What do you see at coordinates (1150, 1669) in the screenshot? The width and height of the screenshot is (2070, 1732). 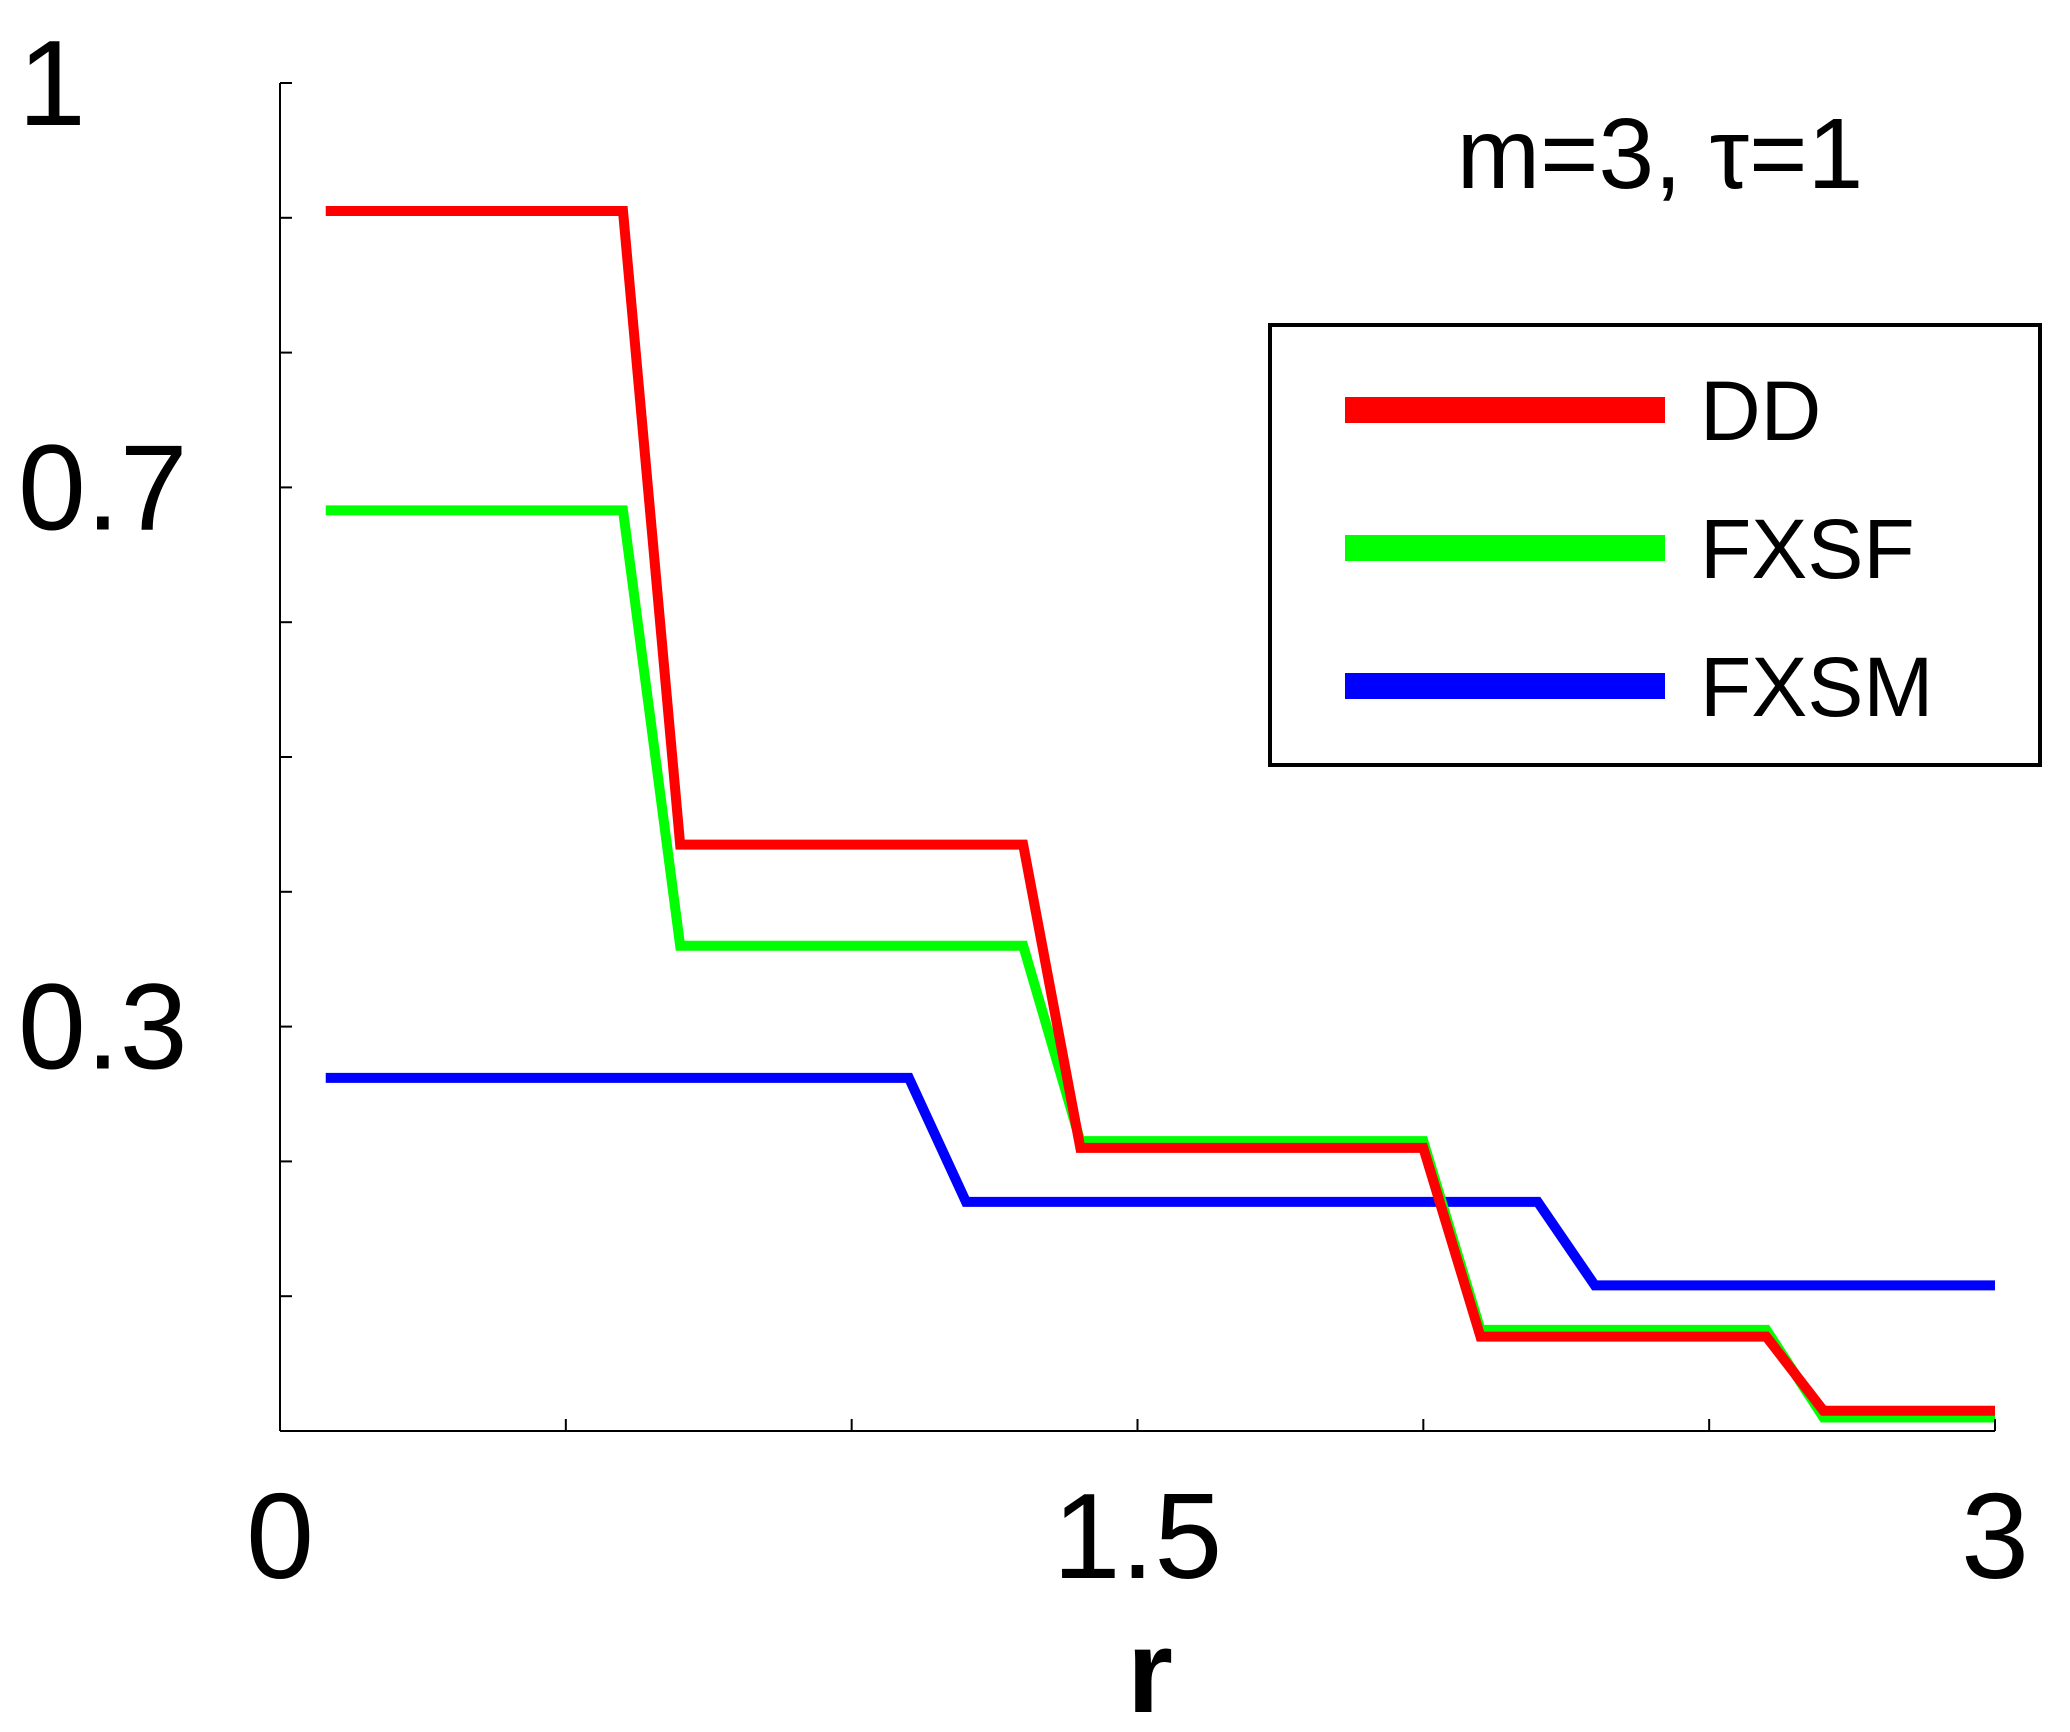 I see `x-axis-title: r` at bounding box center [1150, 1669].